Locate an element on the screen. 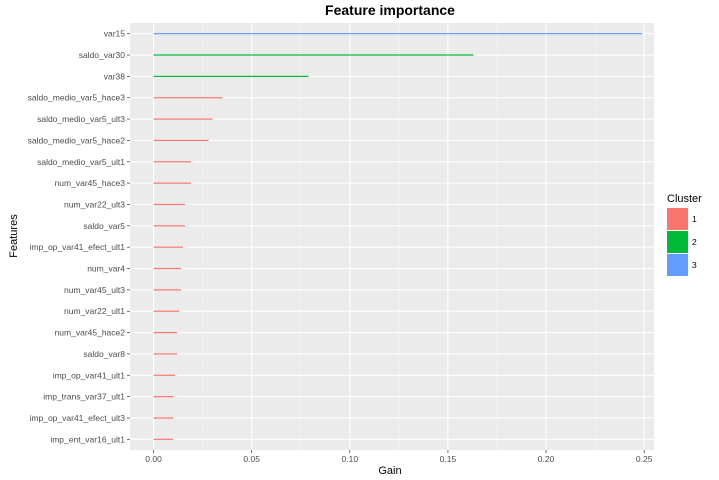 The image size is (719, 480). x-tick-label: 0.00 is located at coordinates (153, 459).